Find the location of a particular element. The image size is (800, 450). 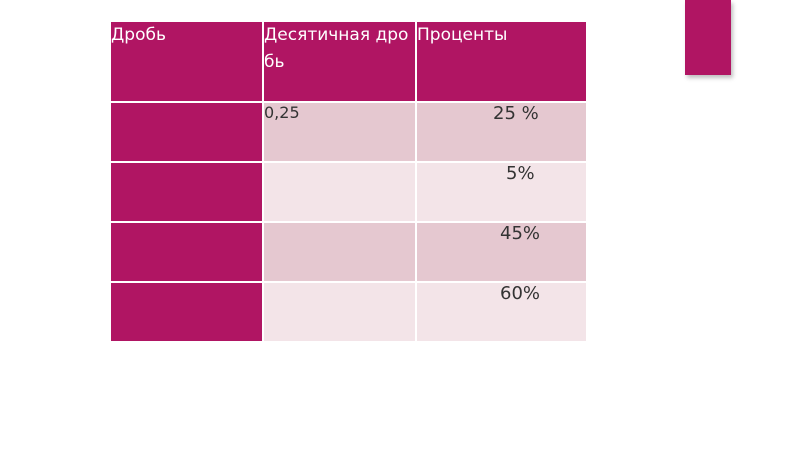

percent-value: 60% is located at coordinates (520, 293).